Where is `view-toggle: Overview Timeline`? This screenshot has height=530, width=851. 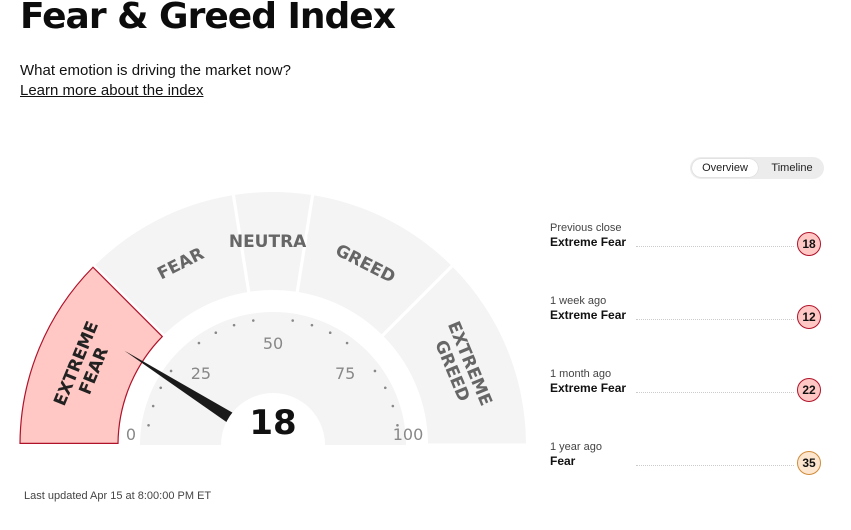 view-toggle: Overview Timeline is located at coordinates (757, 168).